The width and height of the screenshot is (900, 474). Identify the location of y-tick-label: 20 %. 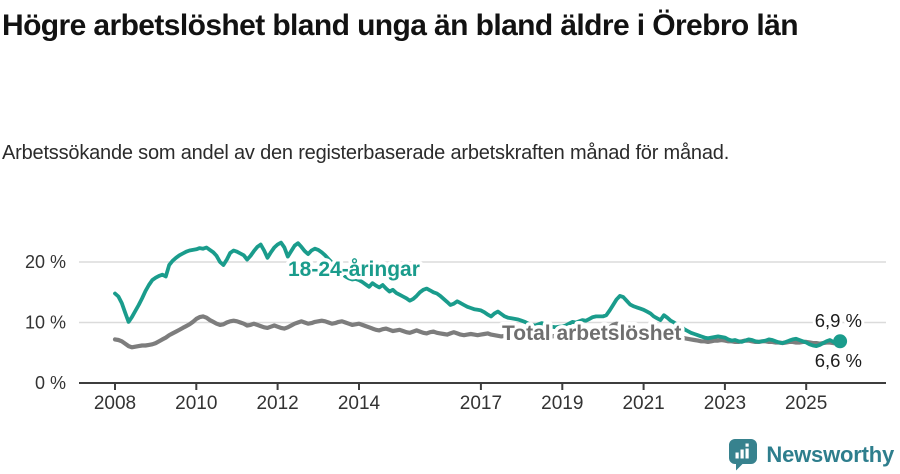
(45, 262).